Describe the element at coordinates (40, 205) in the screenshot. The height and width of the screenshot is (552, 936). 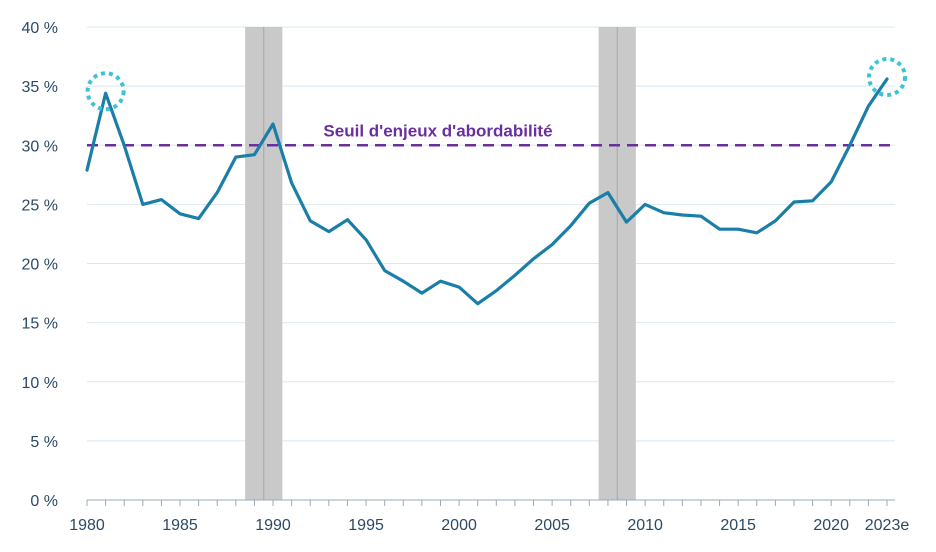
I see `y-tick-label: 25 %` at that location.